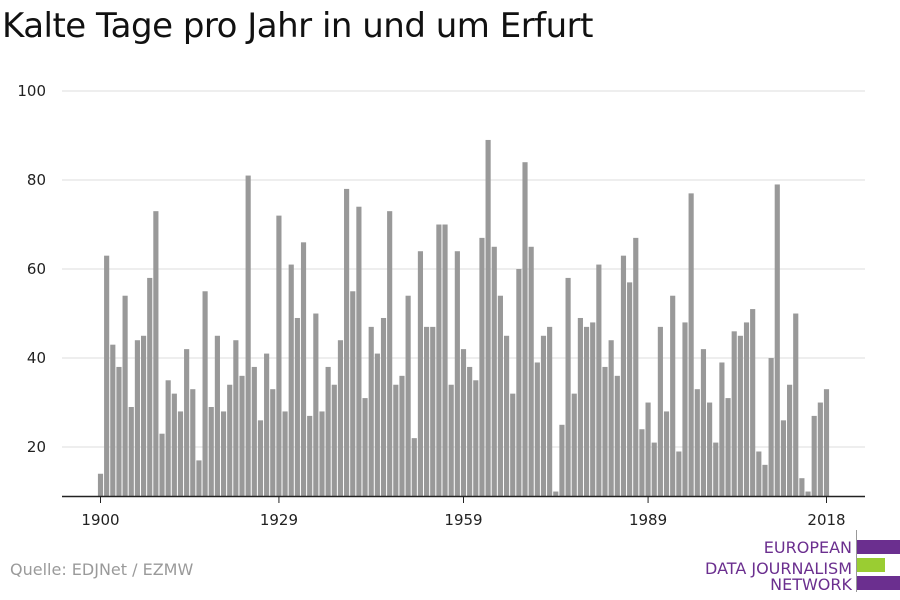  I want to click on edjnet-logo: EUROPEAN DATA JOURNALISM NETWORK, so click(800, 565).